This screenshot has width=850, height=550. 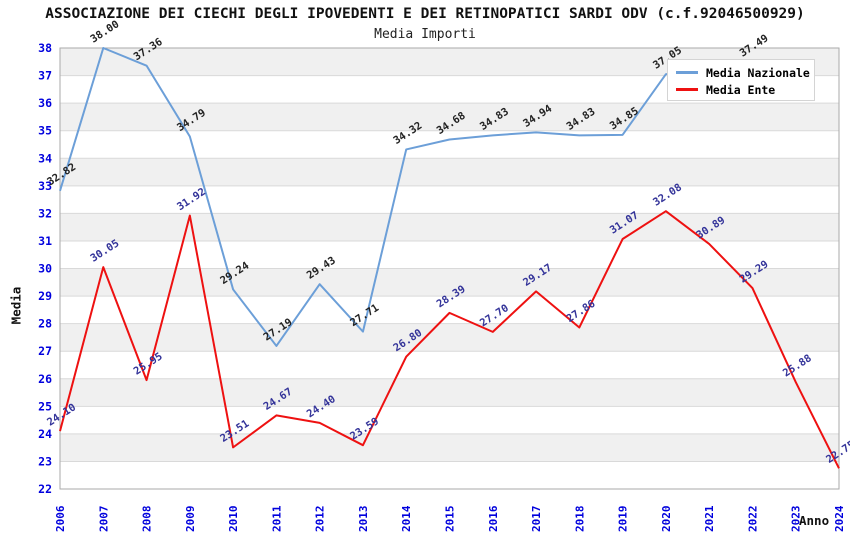 I want to click on y-tick-label: 29, so click(x=45, y=296).